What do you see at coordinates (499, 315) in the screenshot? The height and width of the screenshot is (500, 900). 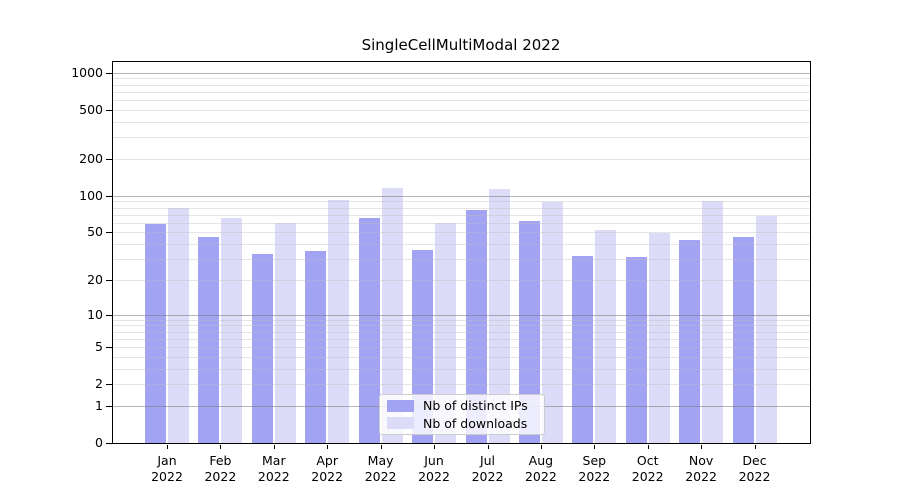 I see `bar-downloads-jul` at bounding box center [499, 315].